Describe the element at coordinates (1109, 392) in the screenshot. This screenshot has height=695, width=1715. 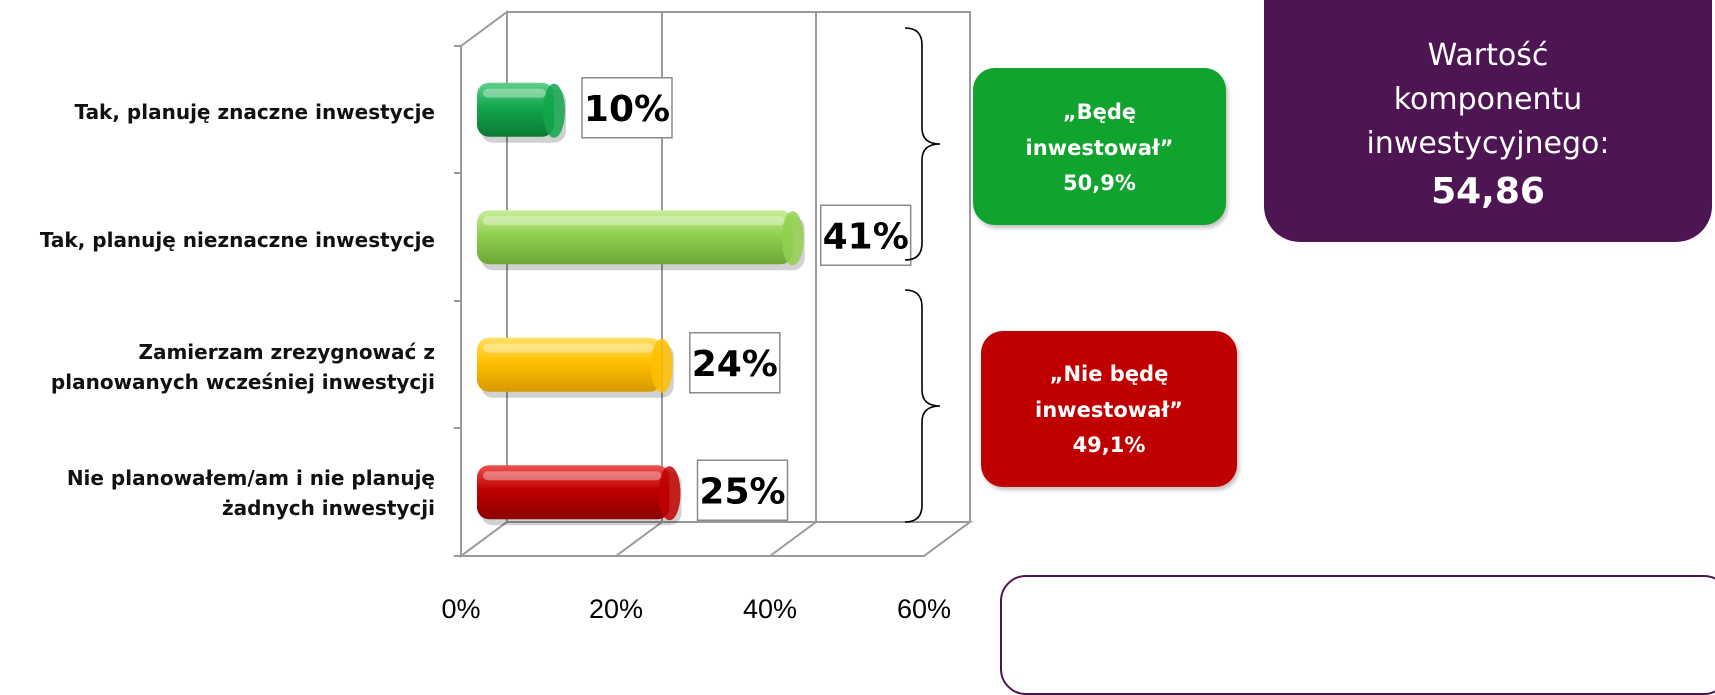
I see `callout-will-not-invest-label: „Nie będę inwestował”` at that location.